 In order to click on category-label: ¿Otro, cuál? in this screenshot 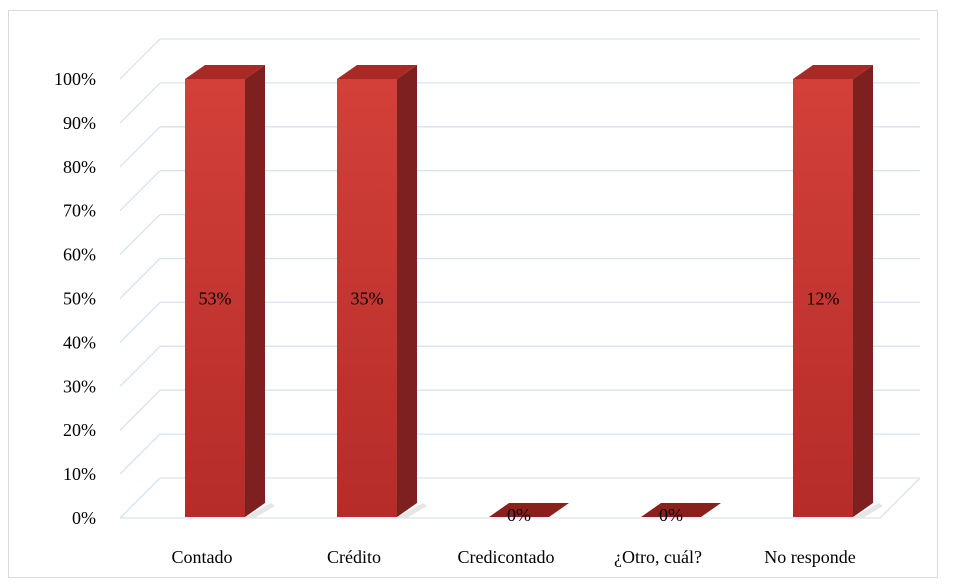, I will do `click(658, 557)`.